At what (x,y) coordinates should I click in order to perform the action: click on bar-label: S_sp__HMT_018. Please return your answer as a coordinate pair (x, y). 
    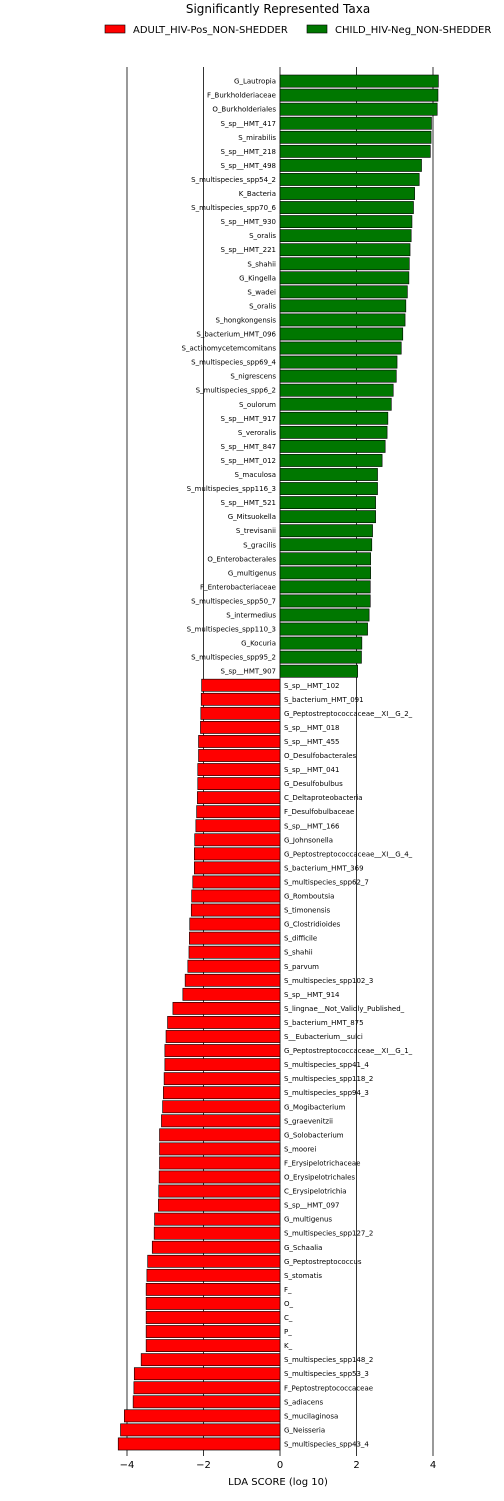
    Looking at the image, I should click on (311, 728).